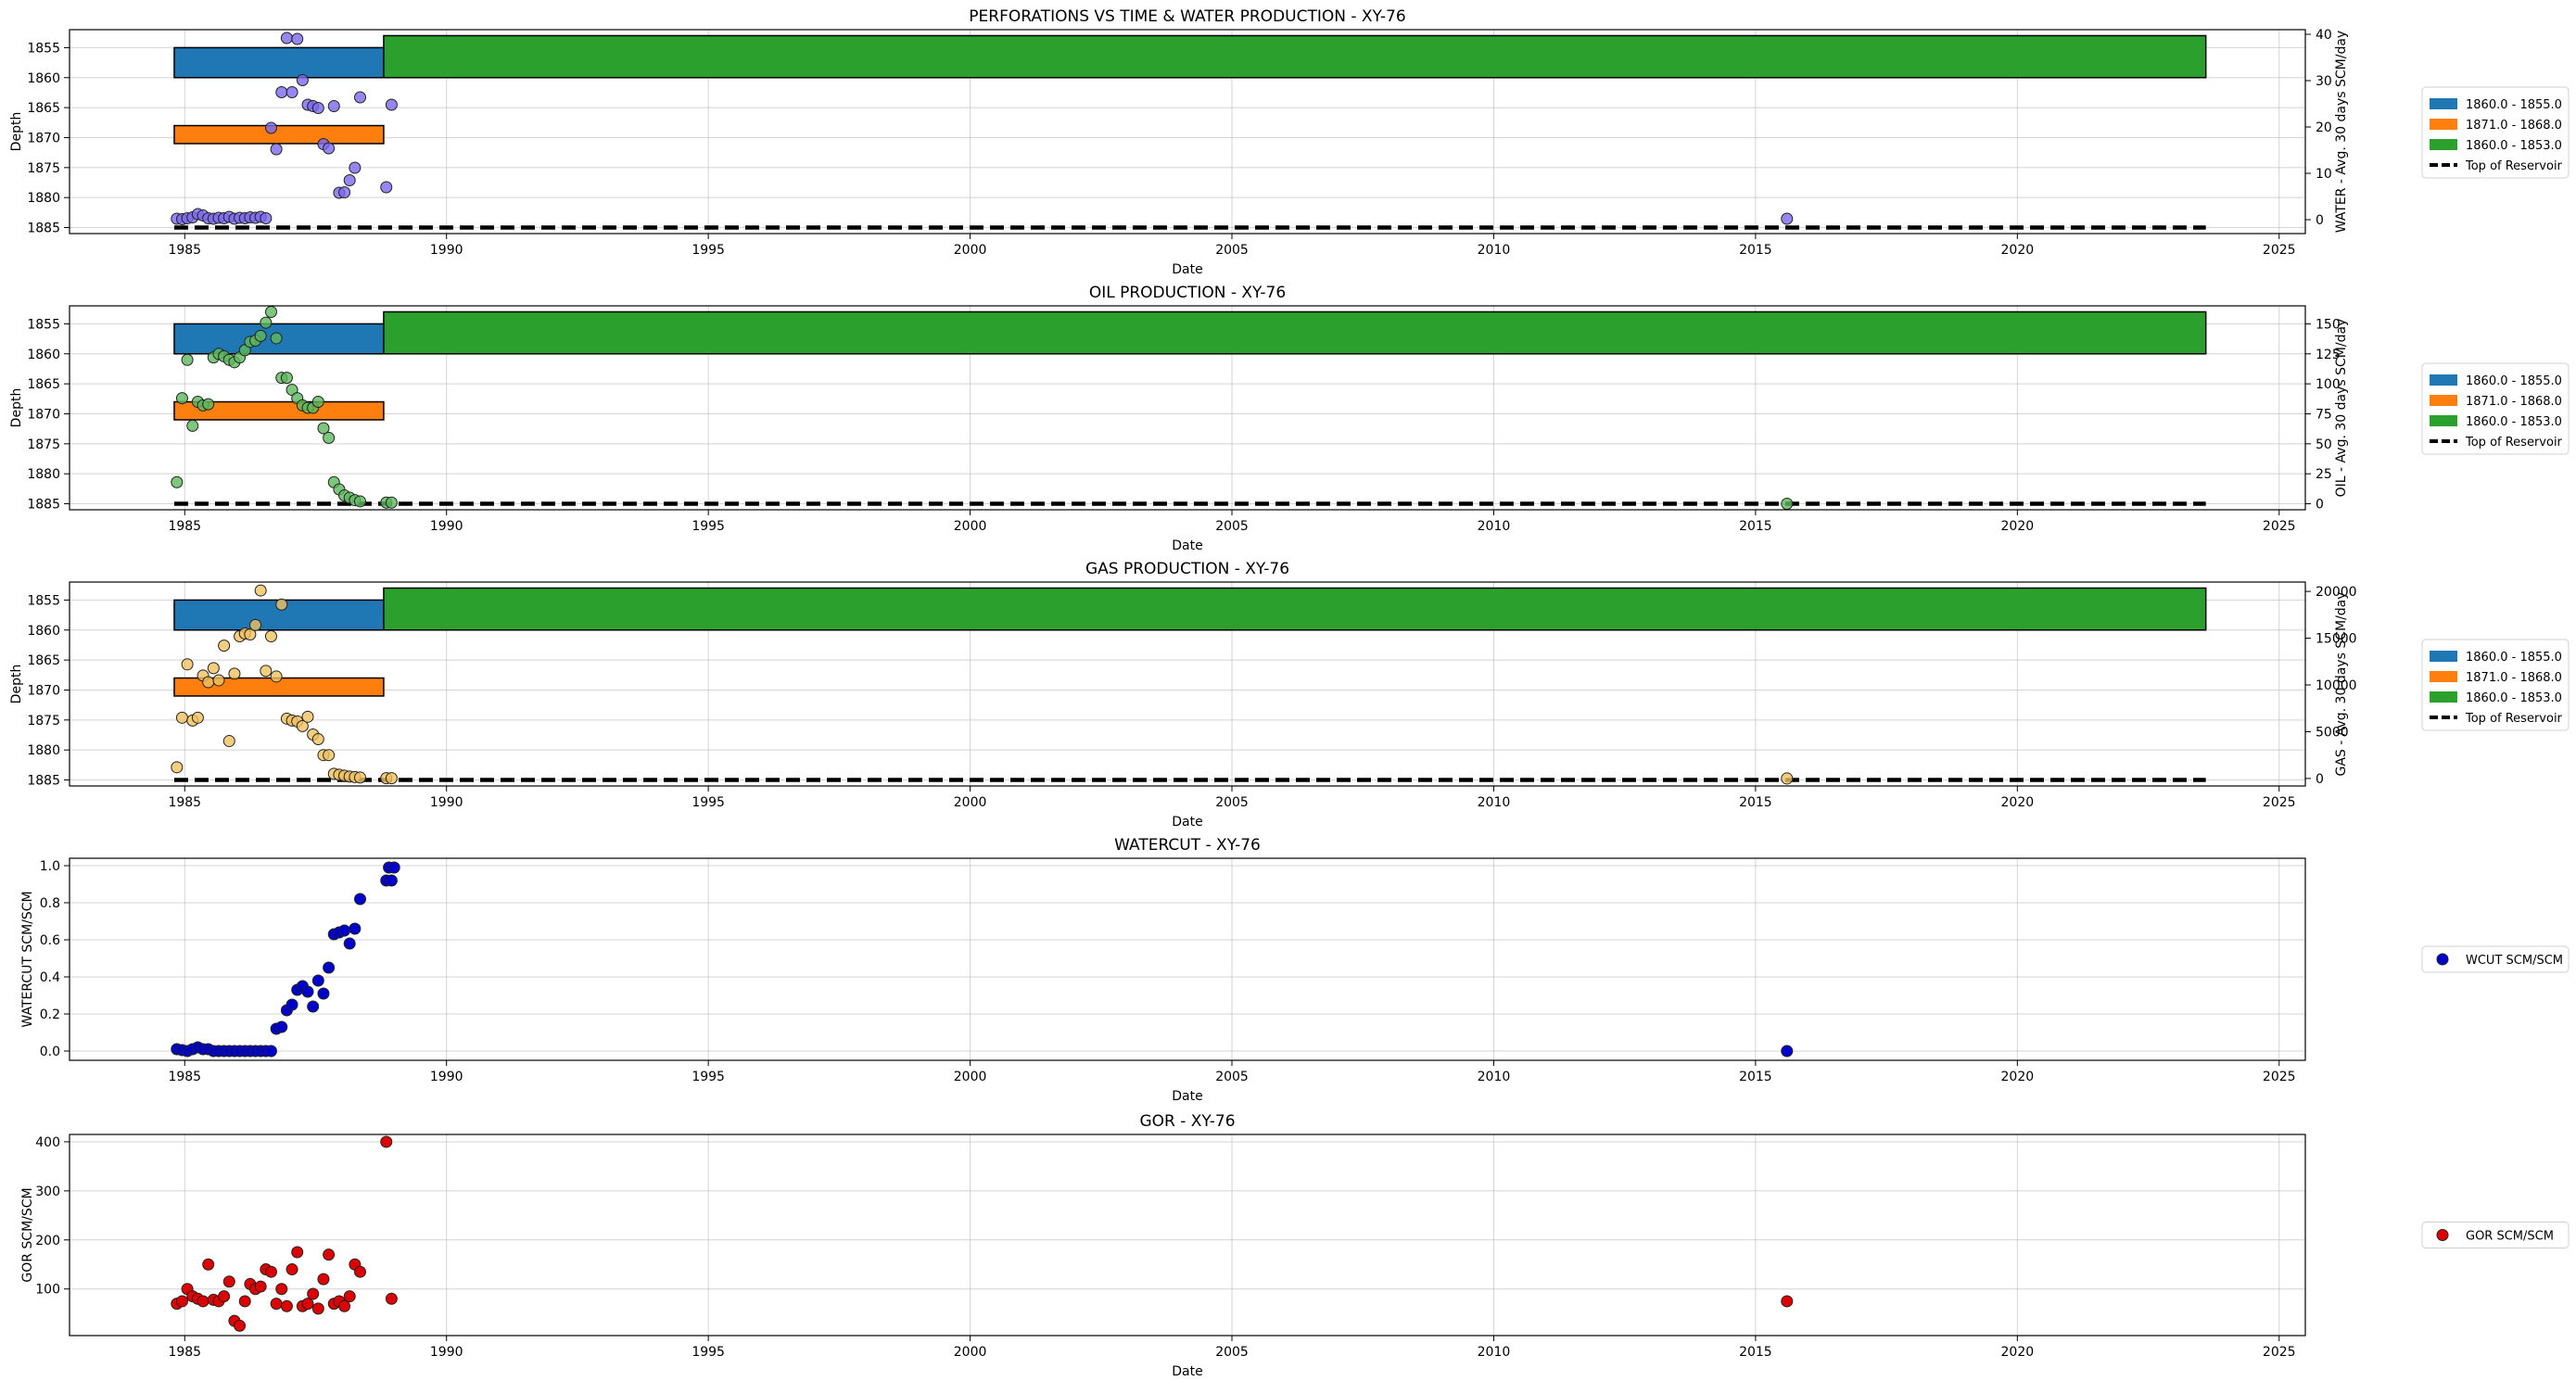  What do you see at coordinates (2514, 719) in the screenshot?
I see `legend-label: Top of Reservoir` at bounding box center [2514, 719].